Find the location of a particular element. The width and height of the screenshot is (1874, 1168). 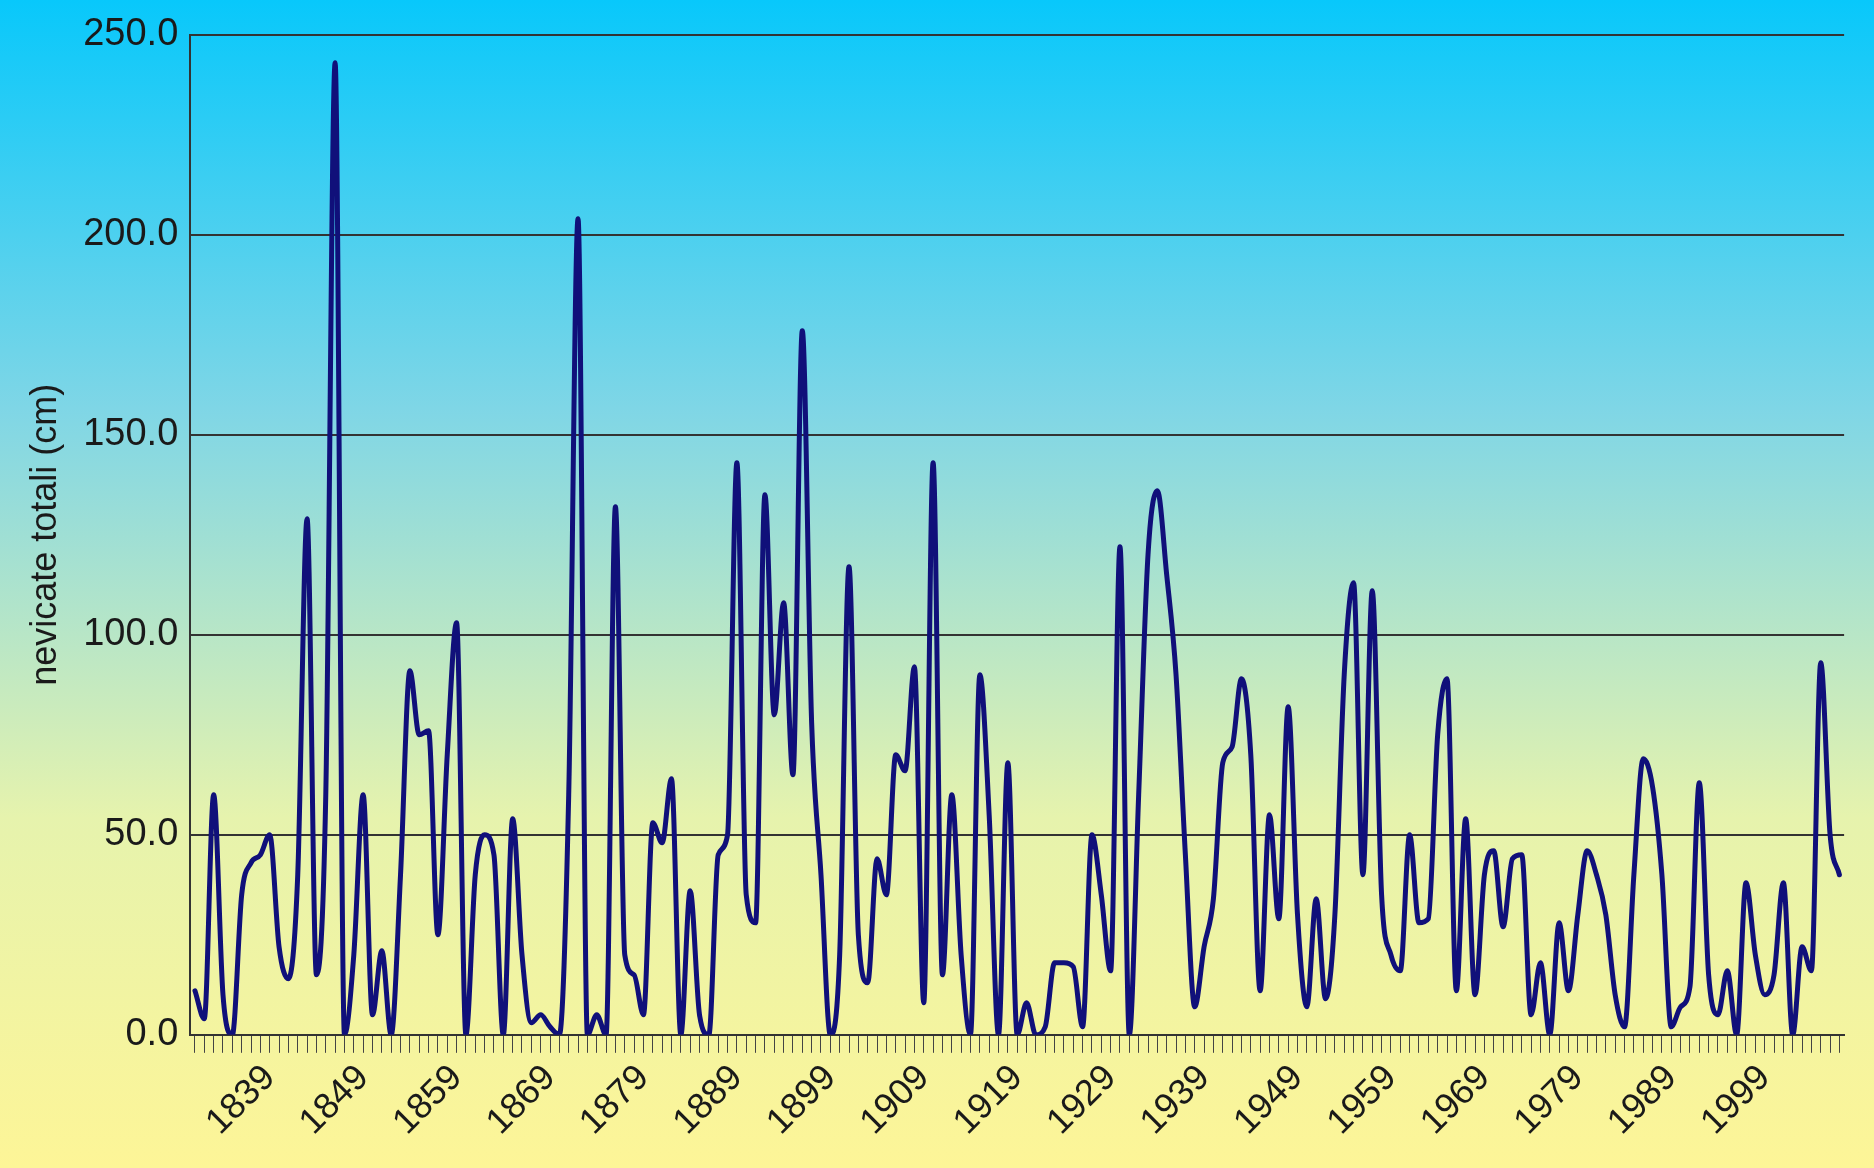

y-tick-label: 250.0 is located at coordinates (131, 32).